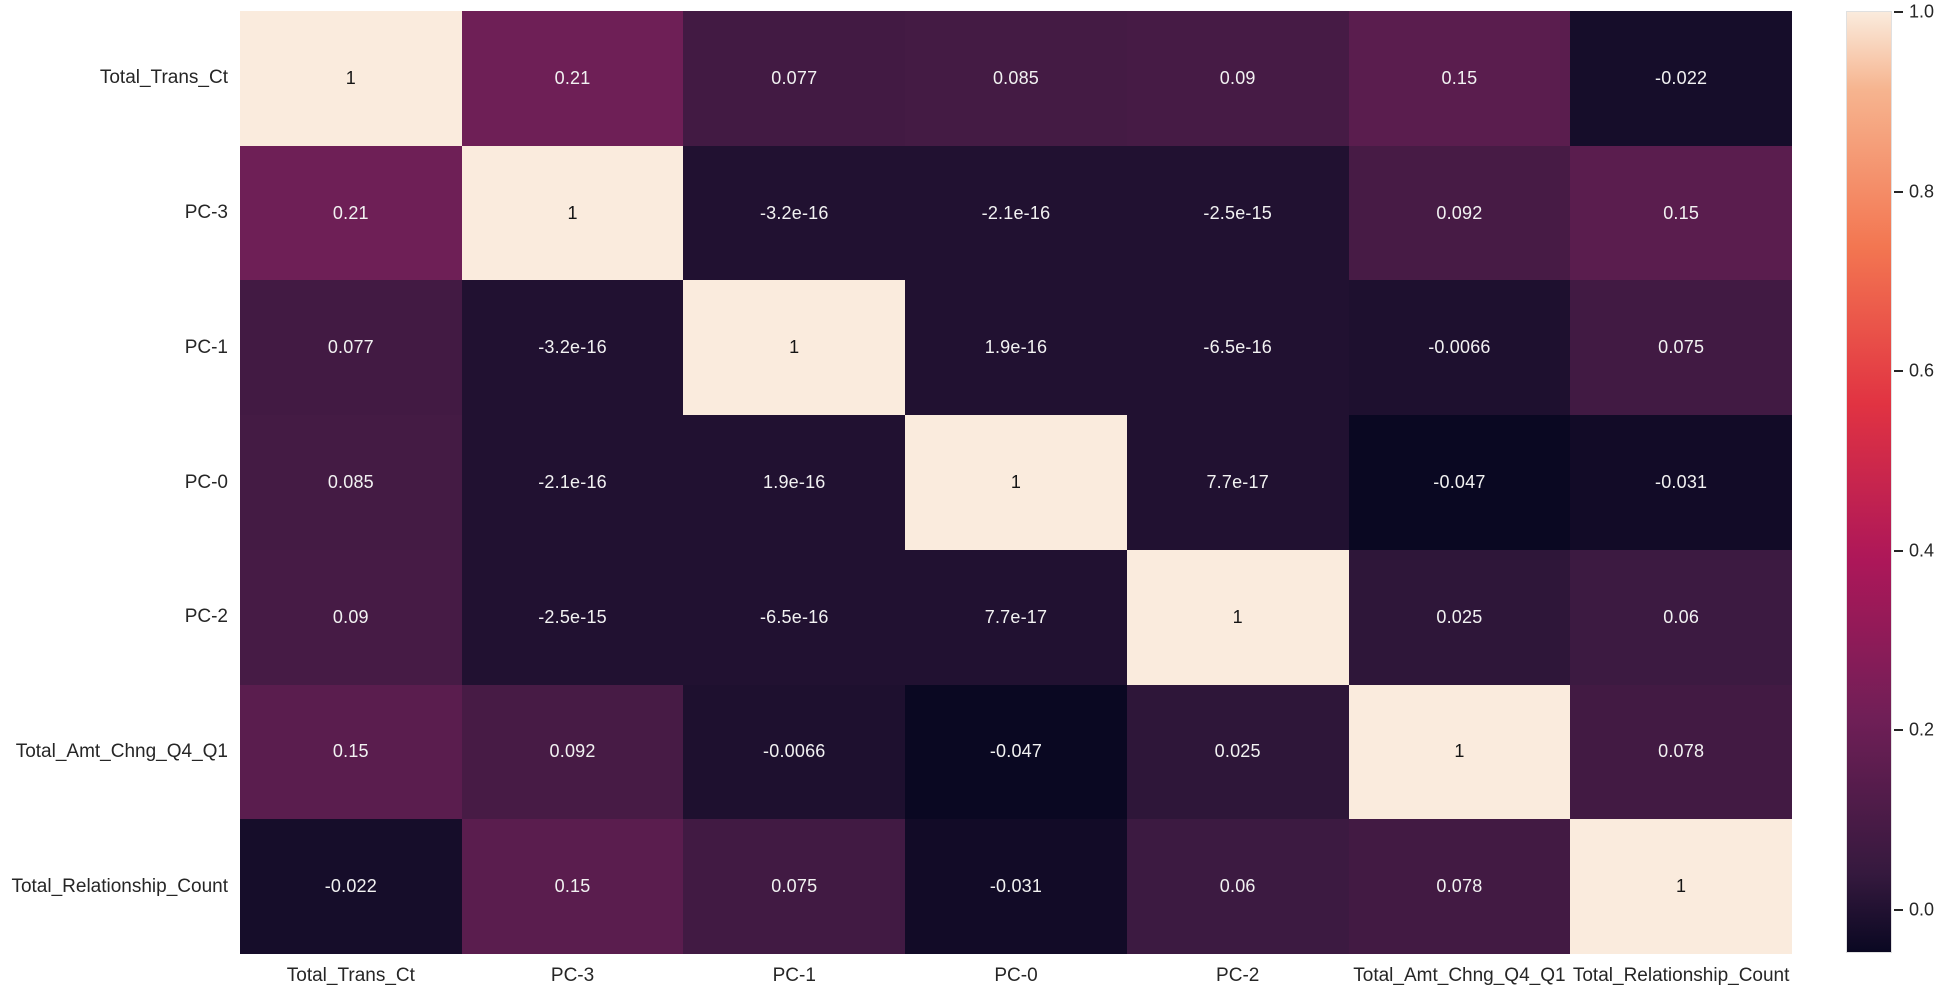  Describe the element at coordinates (1922, 909) in the screenshot. I see `colorbar-tick-label: 0.0` at that location.